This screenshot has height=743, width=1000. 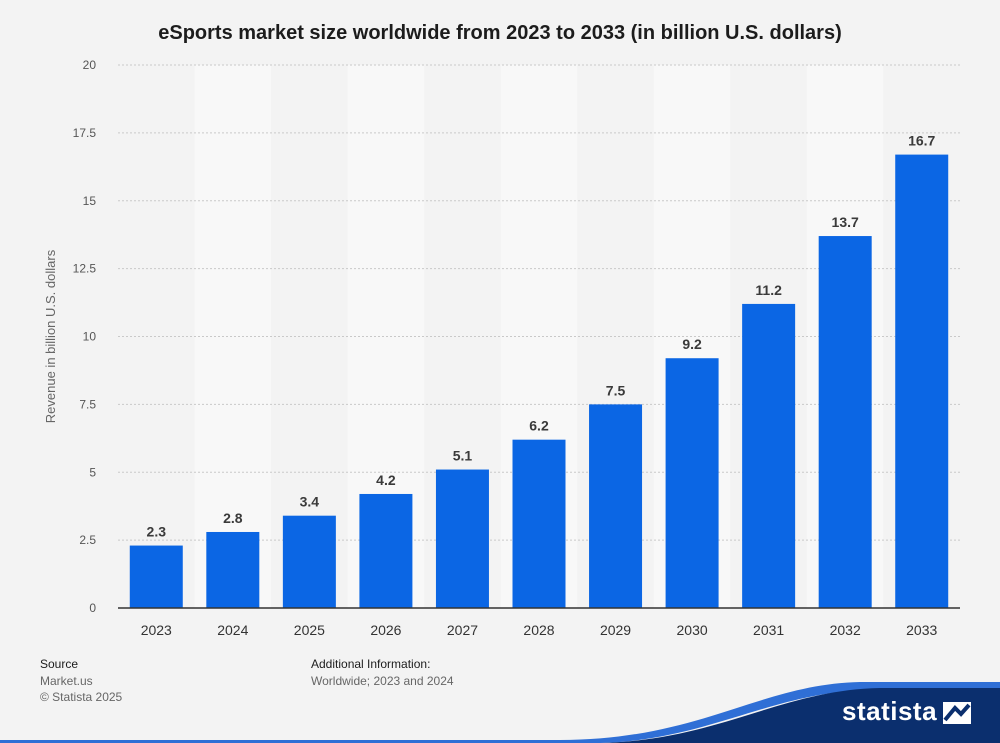 I want to click on source-name: Market.us, so click(x=66, y=681).